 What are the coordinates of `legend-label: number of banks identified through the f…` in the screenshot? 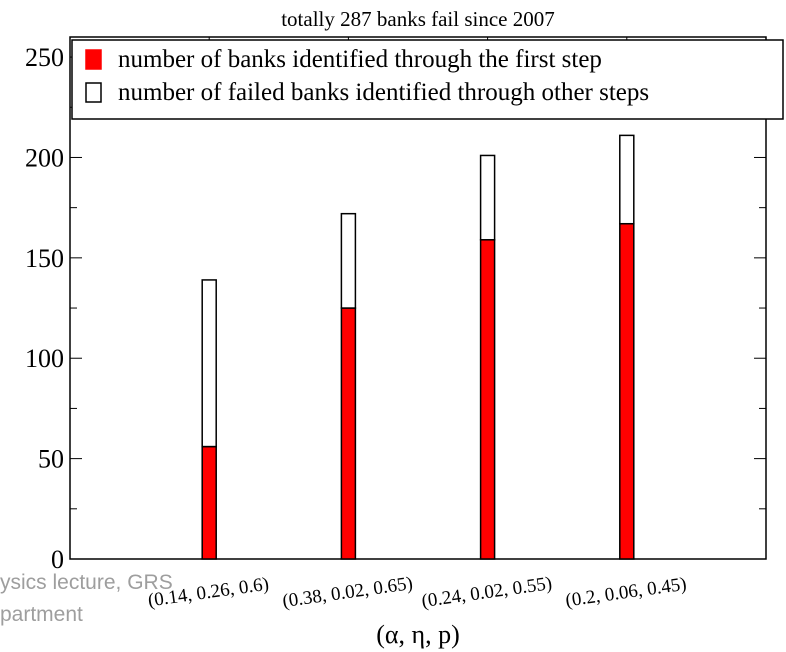 It's located at (360, 59).